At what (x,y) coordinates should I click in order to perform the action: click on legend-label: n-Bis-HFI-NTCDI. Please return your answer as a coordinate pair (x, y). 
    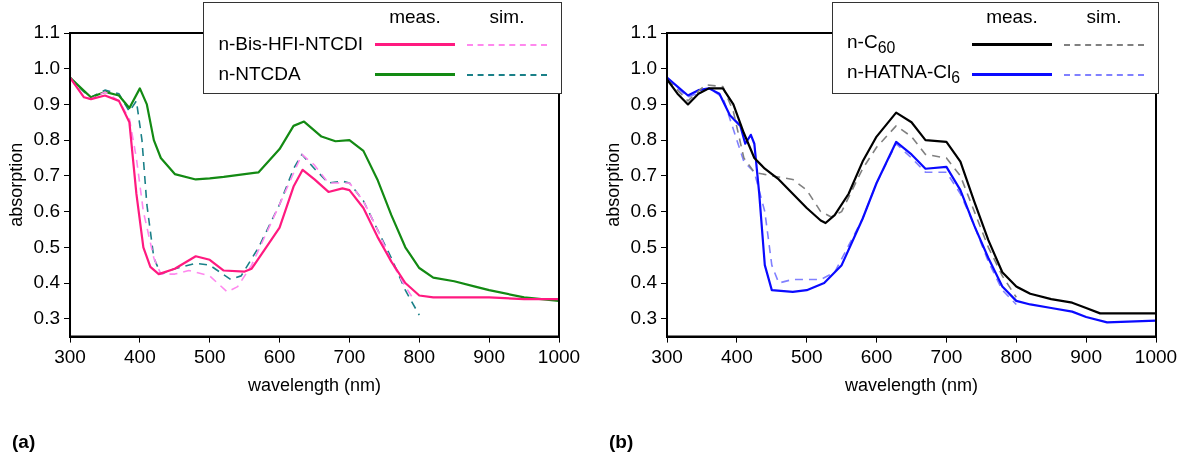
    Looking at the image, I should click on (290, 44).